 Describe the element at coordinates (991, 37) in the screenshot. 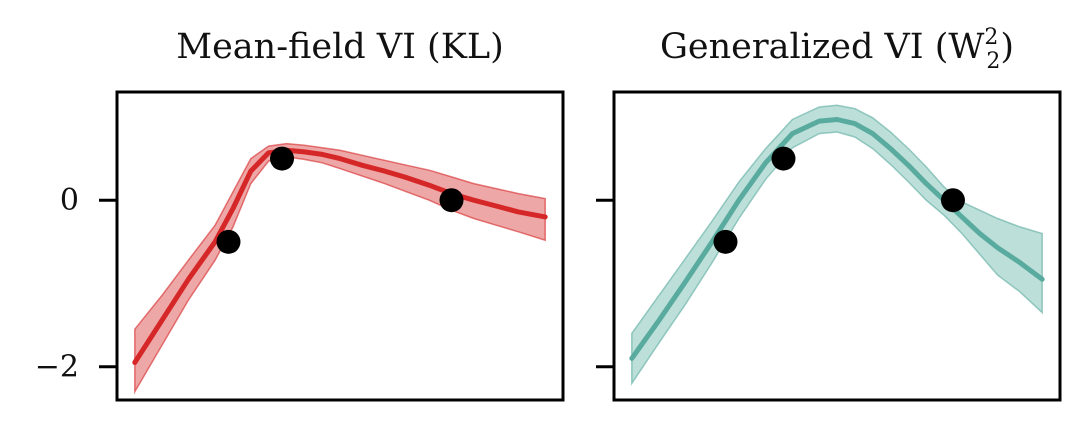

I see `title-generalized-sup: 2` at that location.